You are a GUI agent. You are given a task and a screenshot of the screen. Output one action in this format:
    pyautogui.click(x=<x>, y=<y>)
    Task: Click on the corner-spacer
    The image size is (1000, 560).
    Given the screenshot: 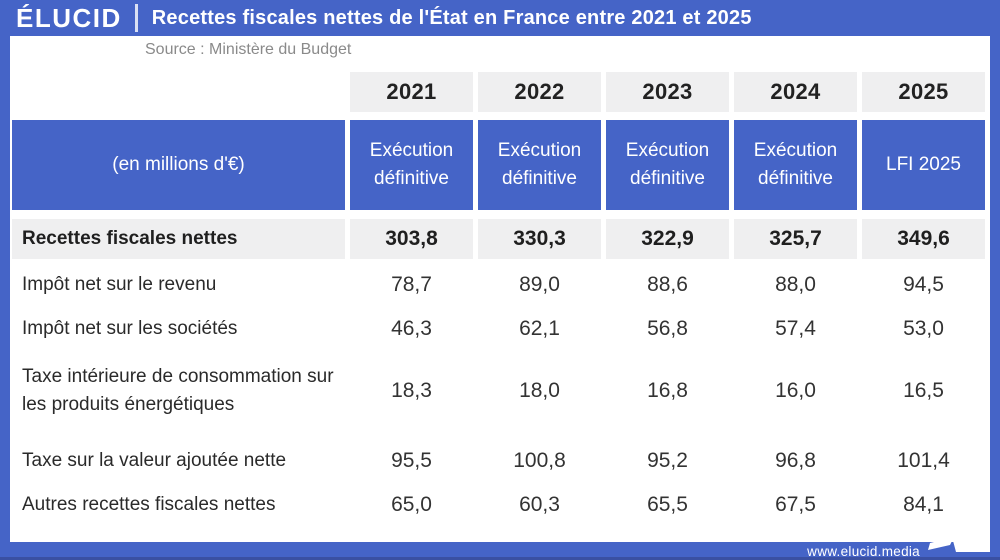 What is the action you would take?
    pyautogui.click(x=178, y=92)
    